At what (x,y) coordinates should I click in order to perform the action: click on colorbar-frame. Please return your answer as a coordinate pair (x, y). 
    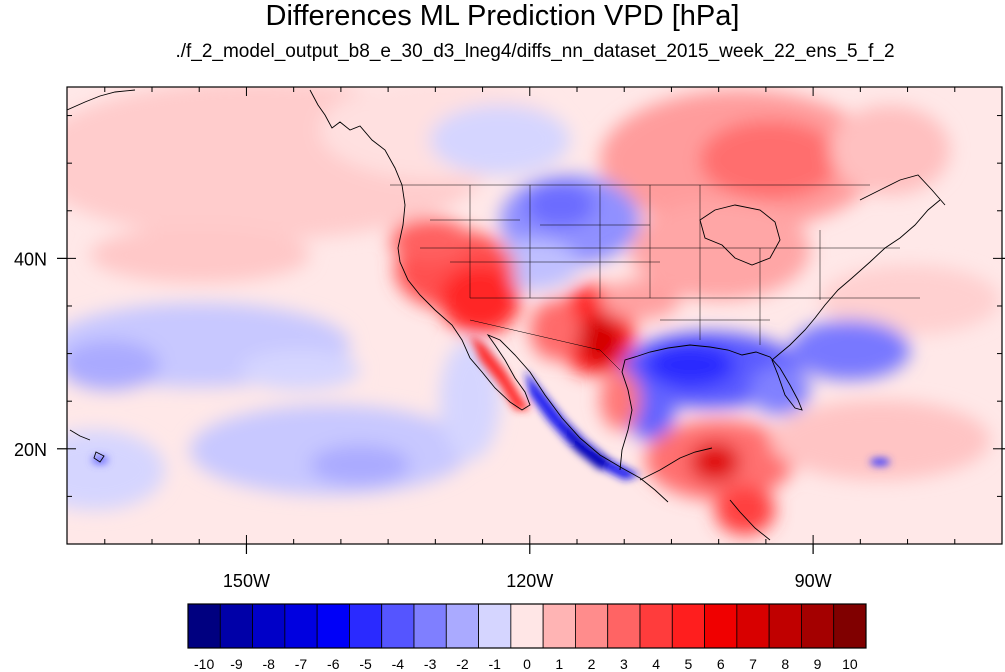
    Looking at the image, I should click on (527, 626).